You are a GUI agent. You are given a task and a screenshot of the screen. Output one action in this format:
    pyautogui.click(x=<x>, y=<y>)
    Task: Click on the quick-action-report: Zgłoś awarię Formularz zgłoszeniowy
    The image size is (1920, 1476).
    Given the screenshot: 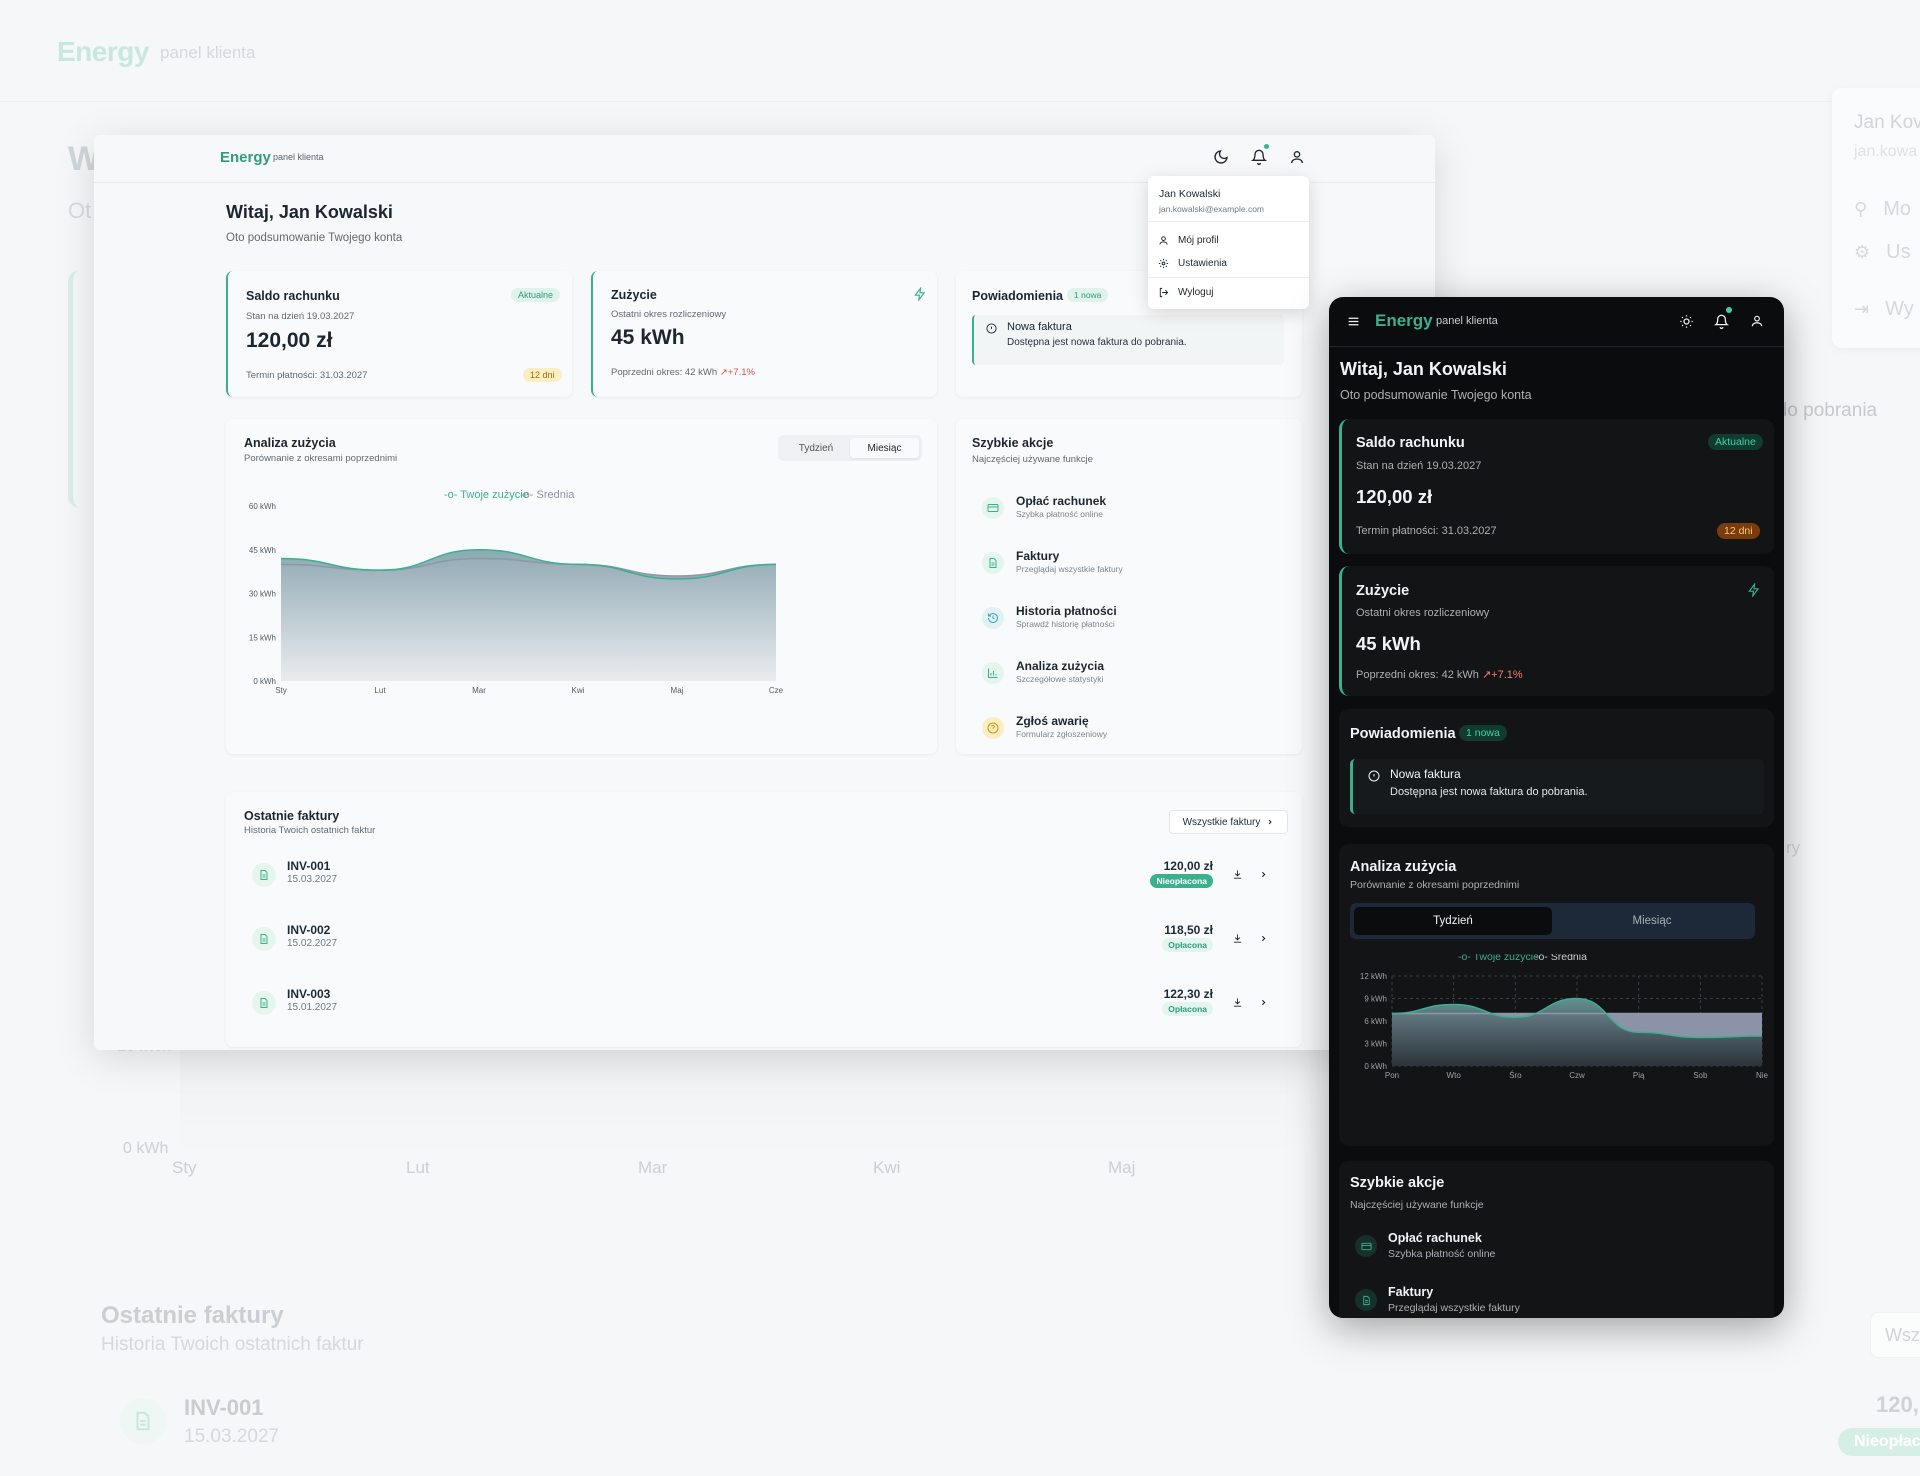 What is the action you would take?
    pyautogui.click(x=1112, y=731)
    